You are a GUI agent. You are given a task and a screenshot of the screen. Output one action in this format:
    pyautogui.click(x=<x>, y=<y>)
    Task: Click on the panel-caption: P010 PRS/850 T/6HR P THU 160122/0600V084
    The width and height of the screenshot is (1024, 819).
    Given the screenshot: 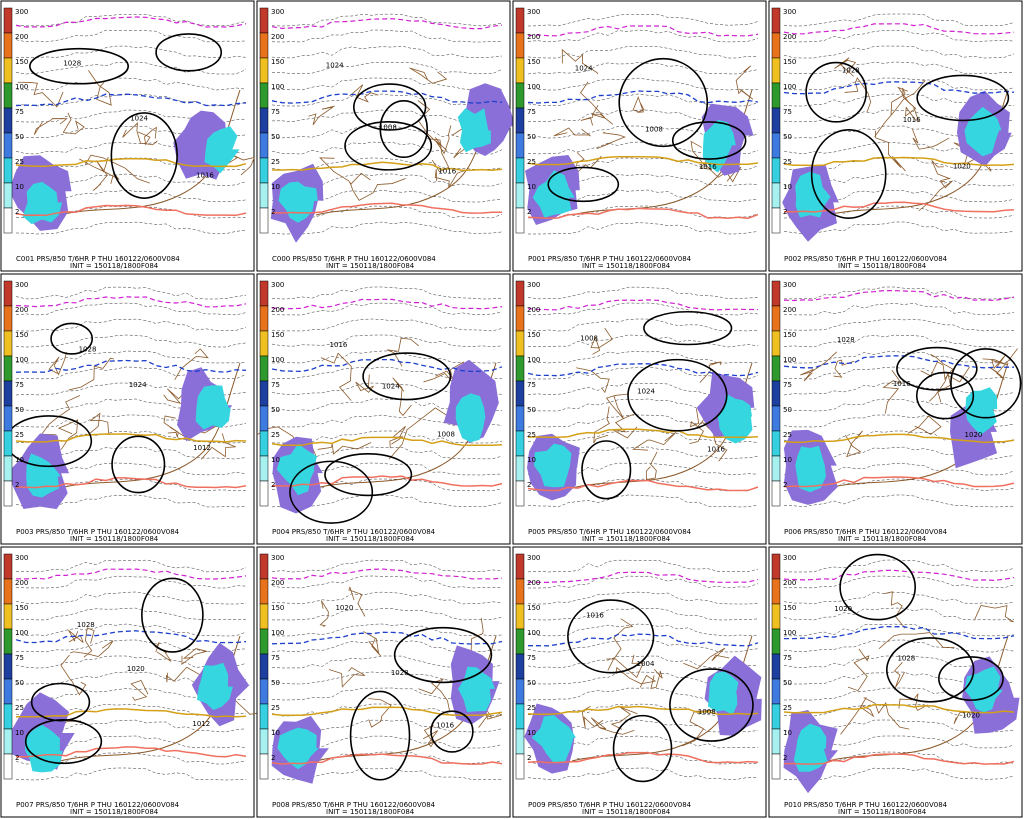 What is the action you would take?
    pyautogui.click(x=866, y=805)
    